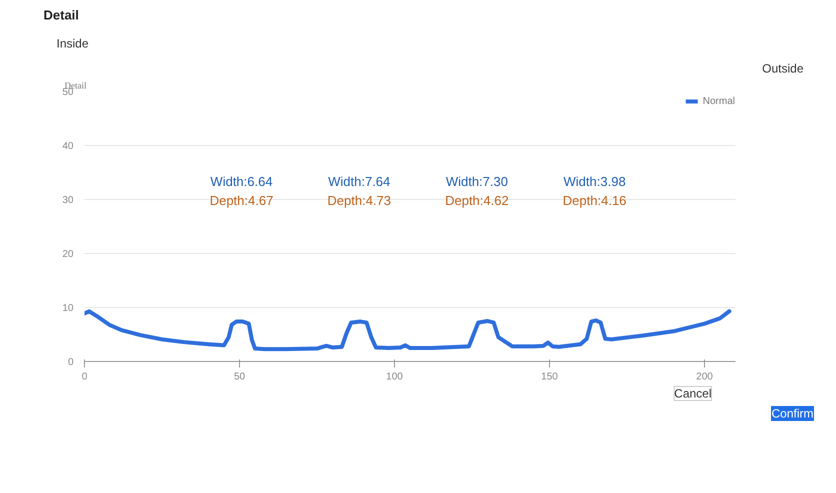 The image size is (836, 493). What do you see at coordinates (359, 200) in the screenshot?
I see `annotation: Depth:4.73` at bounding box center [359, 200].